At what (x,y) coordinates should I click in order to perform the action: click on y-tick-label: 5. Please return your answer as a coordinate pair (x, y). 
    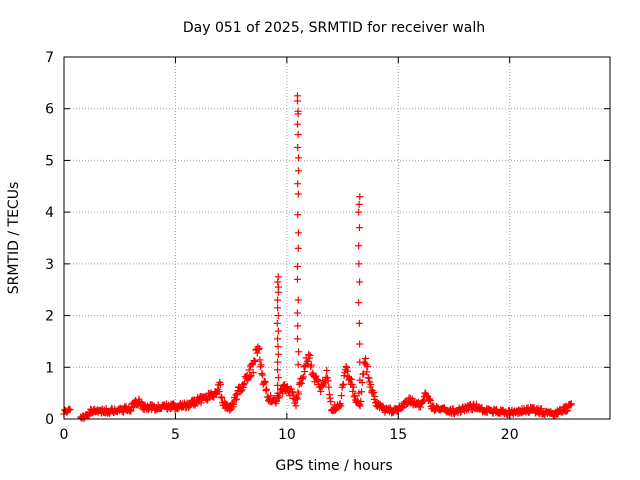
    Looking at the image, I should click on (49, 161).